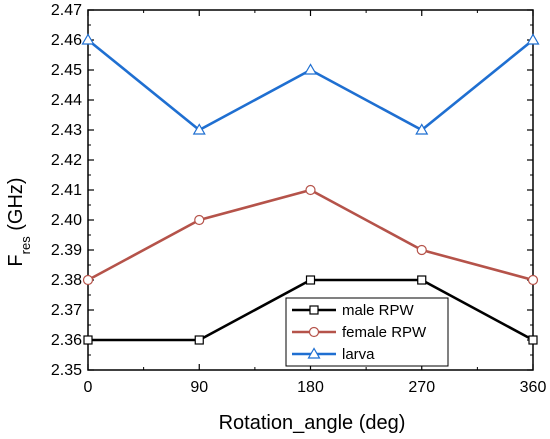 The image size is (550, 439). Describe the element at coordinates (88, 387) in the screenshot. I see `x-tick-label: 0` at that location.